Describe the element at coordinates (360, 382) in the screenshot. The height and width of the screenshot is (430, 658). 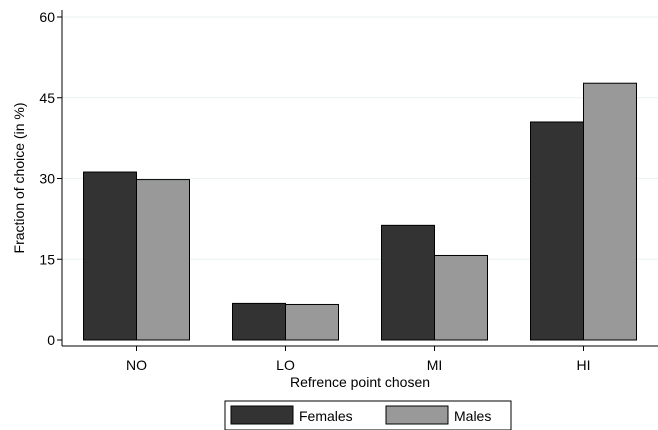
I see `x-axis-title: Refrence point chosen` at that location.